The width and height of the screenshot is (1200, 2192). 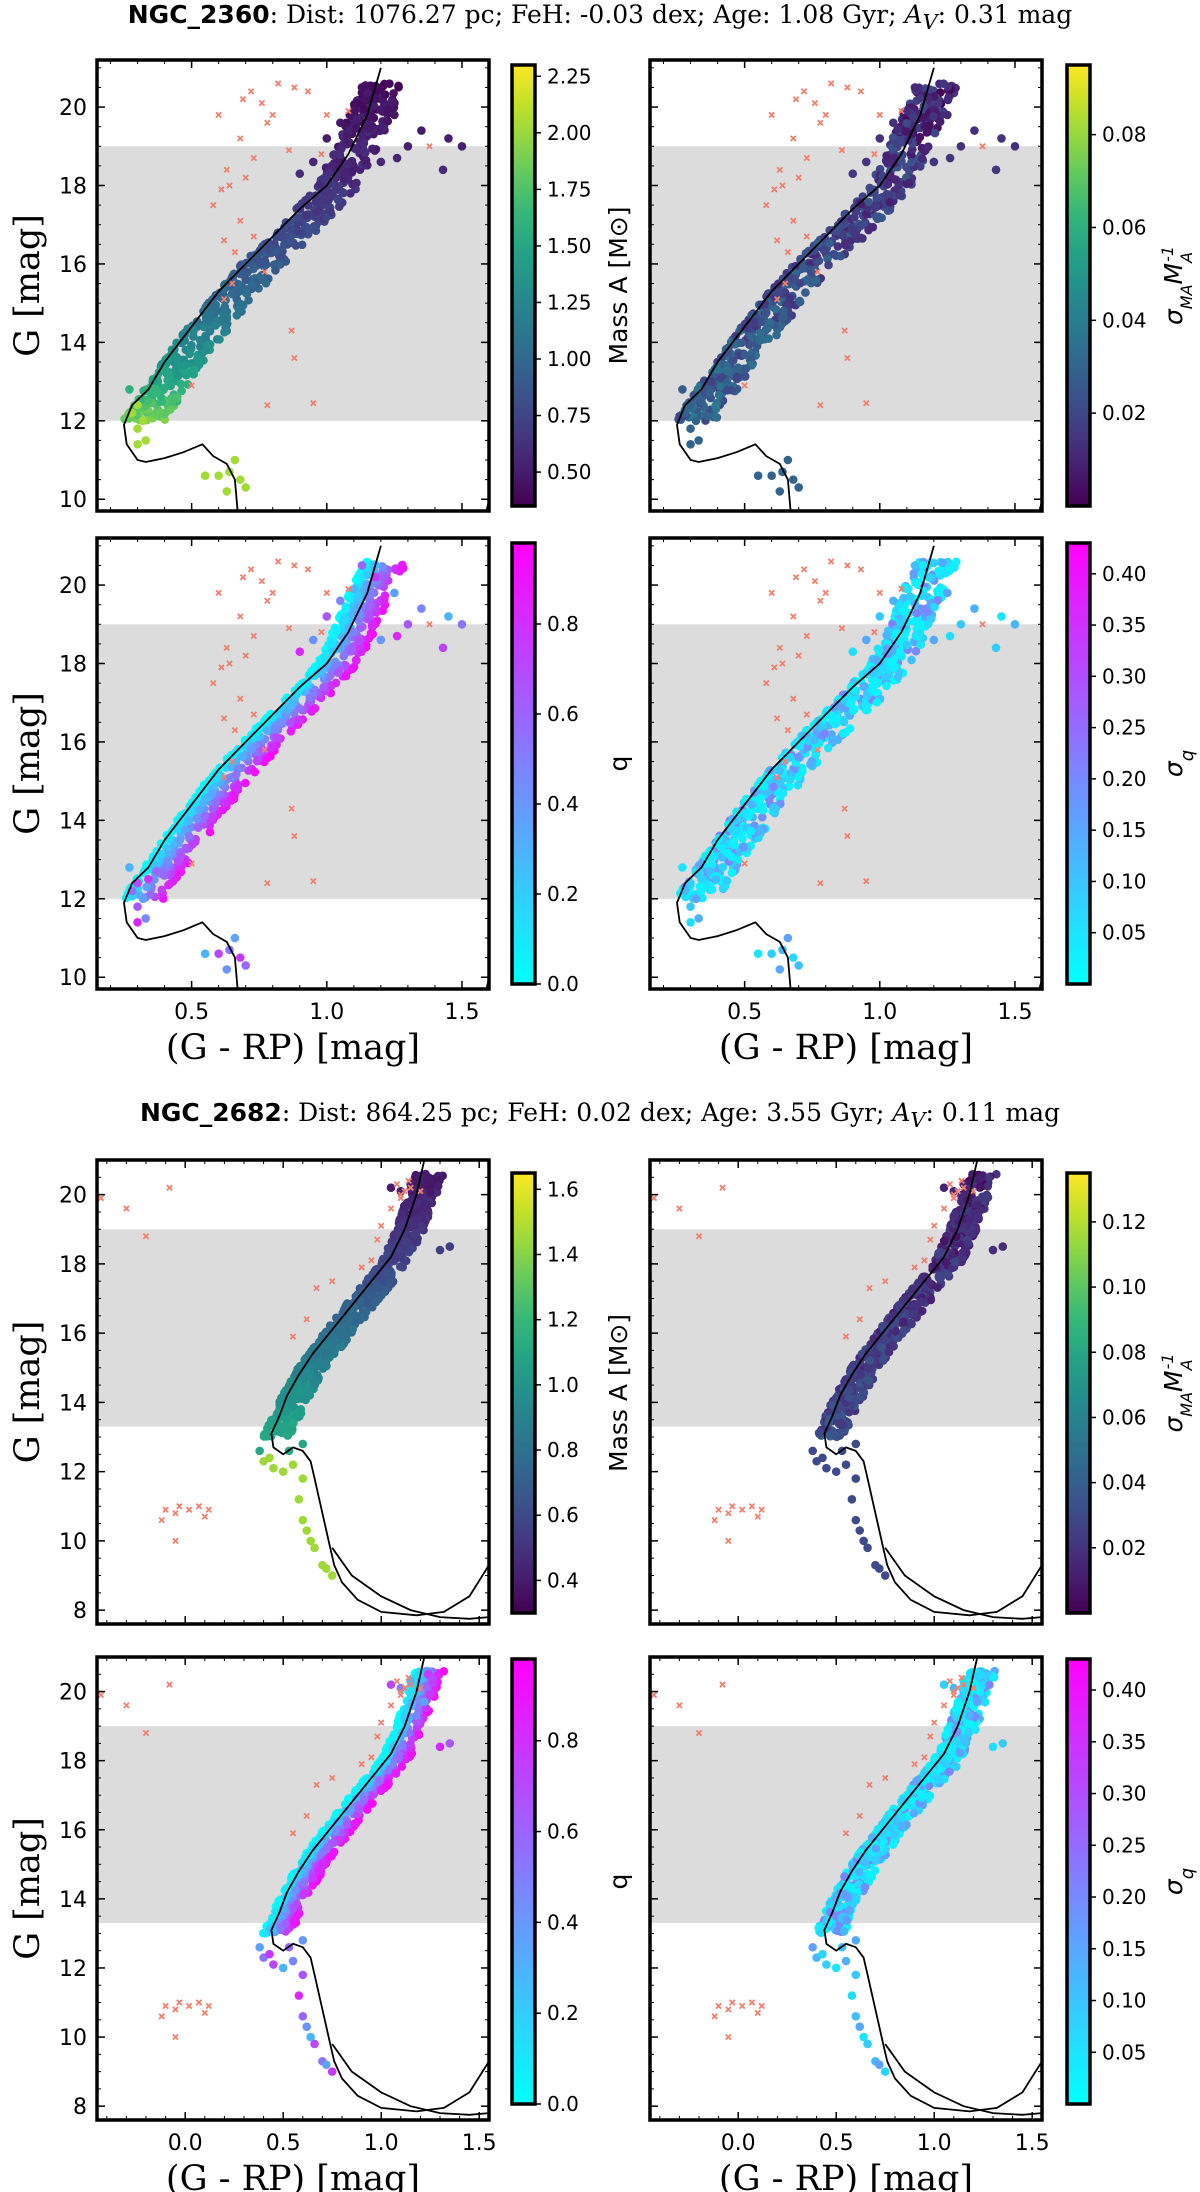 What do you see at coordinates (198, 14) in the screenshot?
I see `cluster-name: NGC_2360` at bounding box center [198, 14].